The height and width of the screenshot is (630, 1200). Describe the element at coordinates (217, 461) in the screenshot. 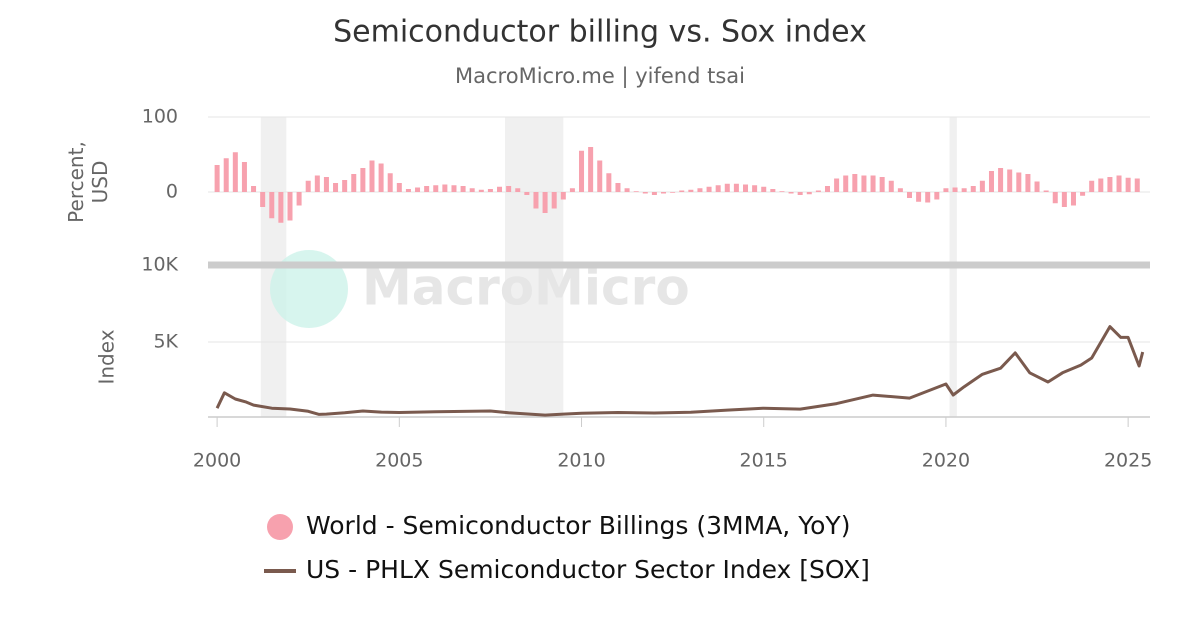

I see `x-tick-label: 2000` at that location.